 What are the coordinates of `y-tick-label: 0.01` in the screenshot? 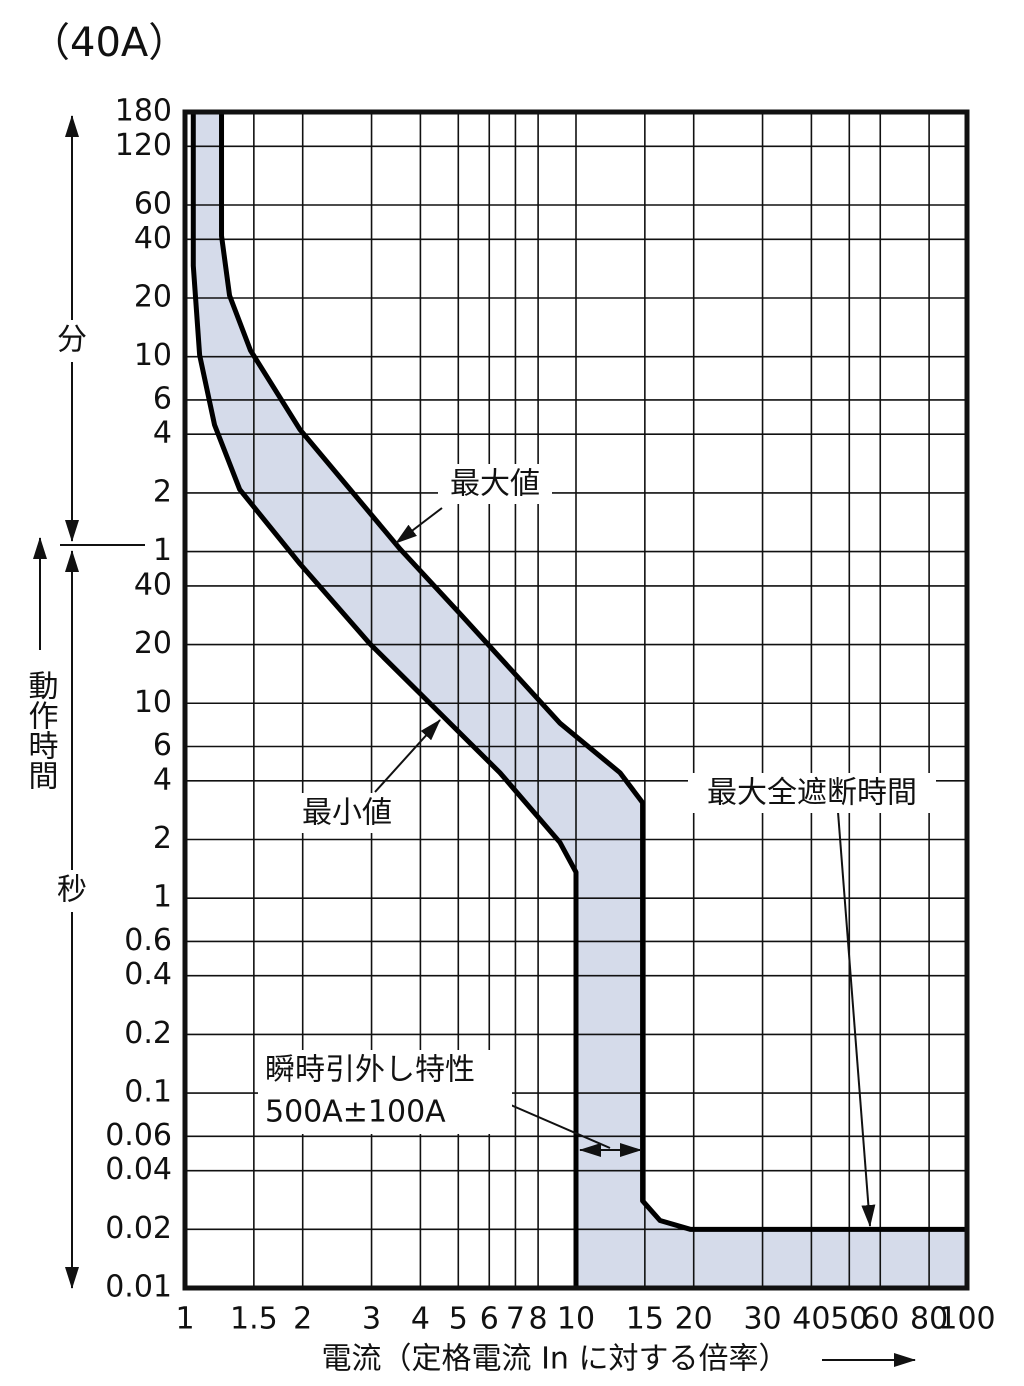 It's located at (138, 1287).